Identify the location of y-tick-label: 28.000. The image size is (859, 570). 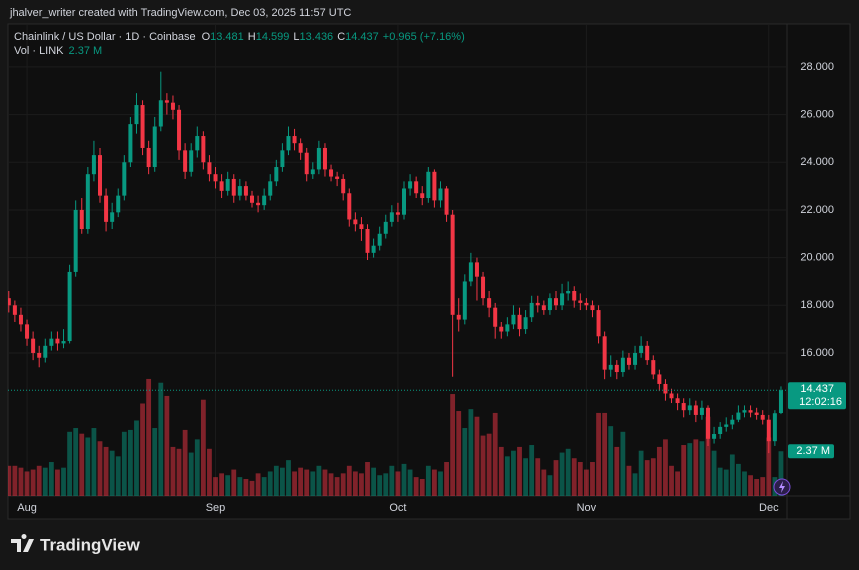
(817, 67).